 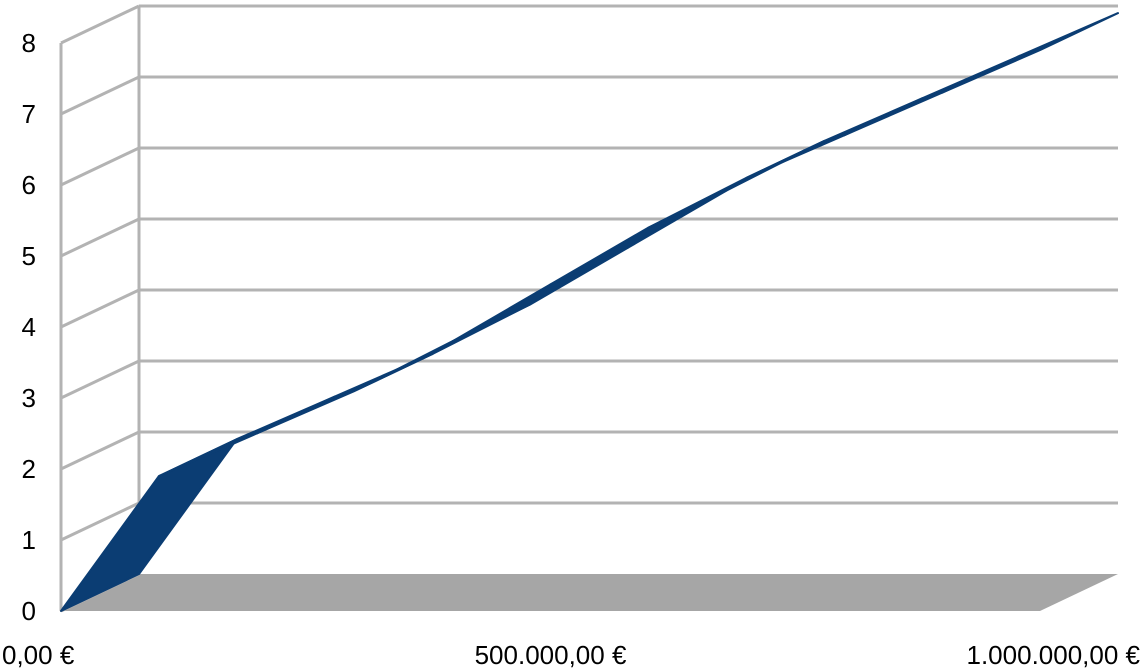 I want to click on y-tick-label-4: 4, so click(x=29, y=327).